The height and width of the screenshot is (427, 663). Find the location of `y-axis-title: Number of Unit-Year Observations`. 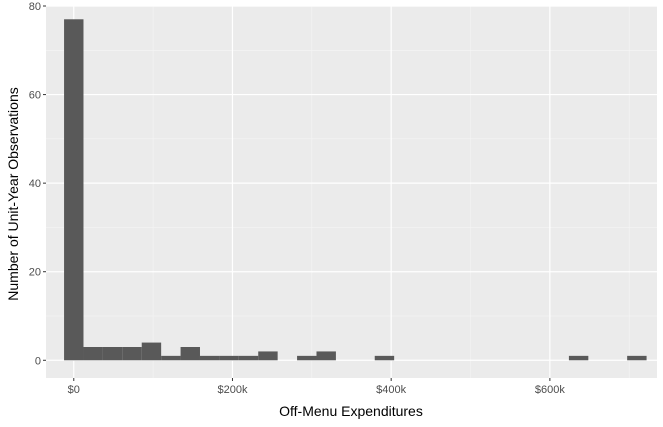

y-axis-title: Number of Unit-Year Observations is located at coordinates (13, 193).